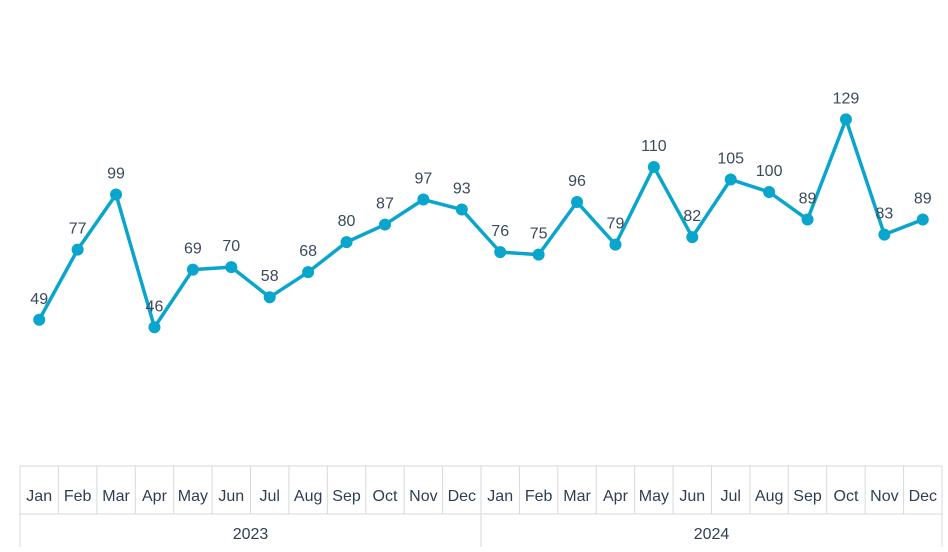  What do you see at coordinates (654, 146) in the screenshot?
I see `data-label: 110` at bounding box center [654, 146].